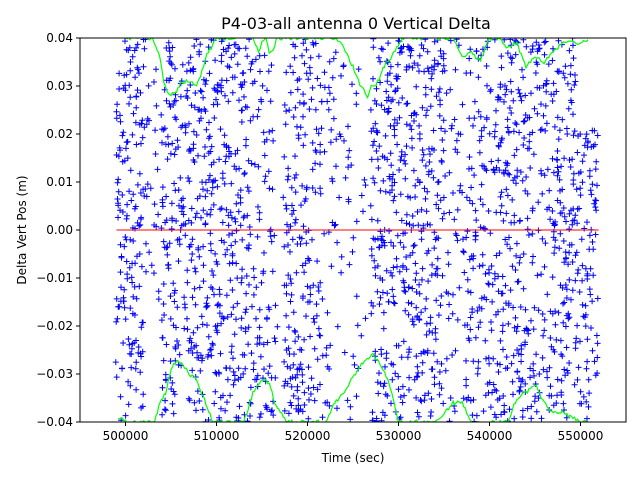 Image resolution: width=640 pixels, height=480 pixels. What do you see at coordinates (59, 38) in the screenshot?
I see `y-tick-label: 0.04` at bounding box center [59, 38].